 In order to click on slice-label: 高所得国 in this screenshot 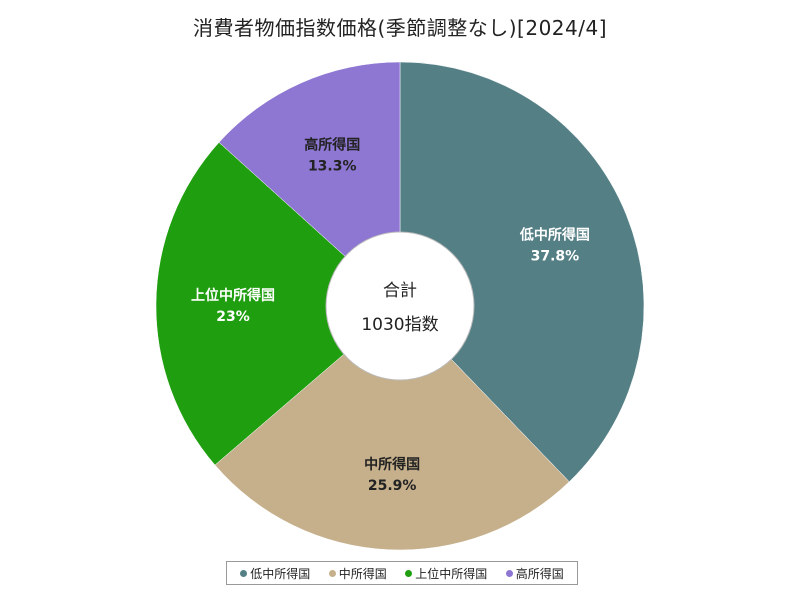, I will do `click(332, 144)`.